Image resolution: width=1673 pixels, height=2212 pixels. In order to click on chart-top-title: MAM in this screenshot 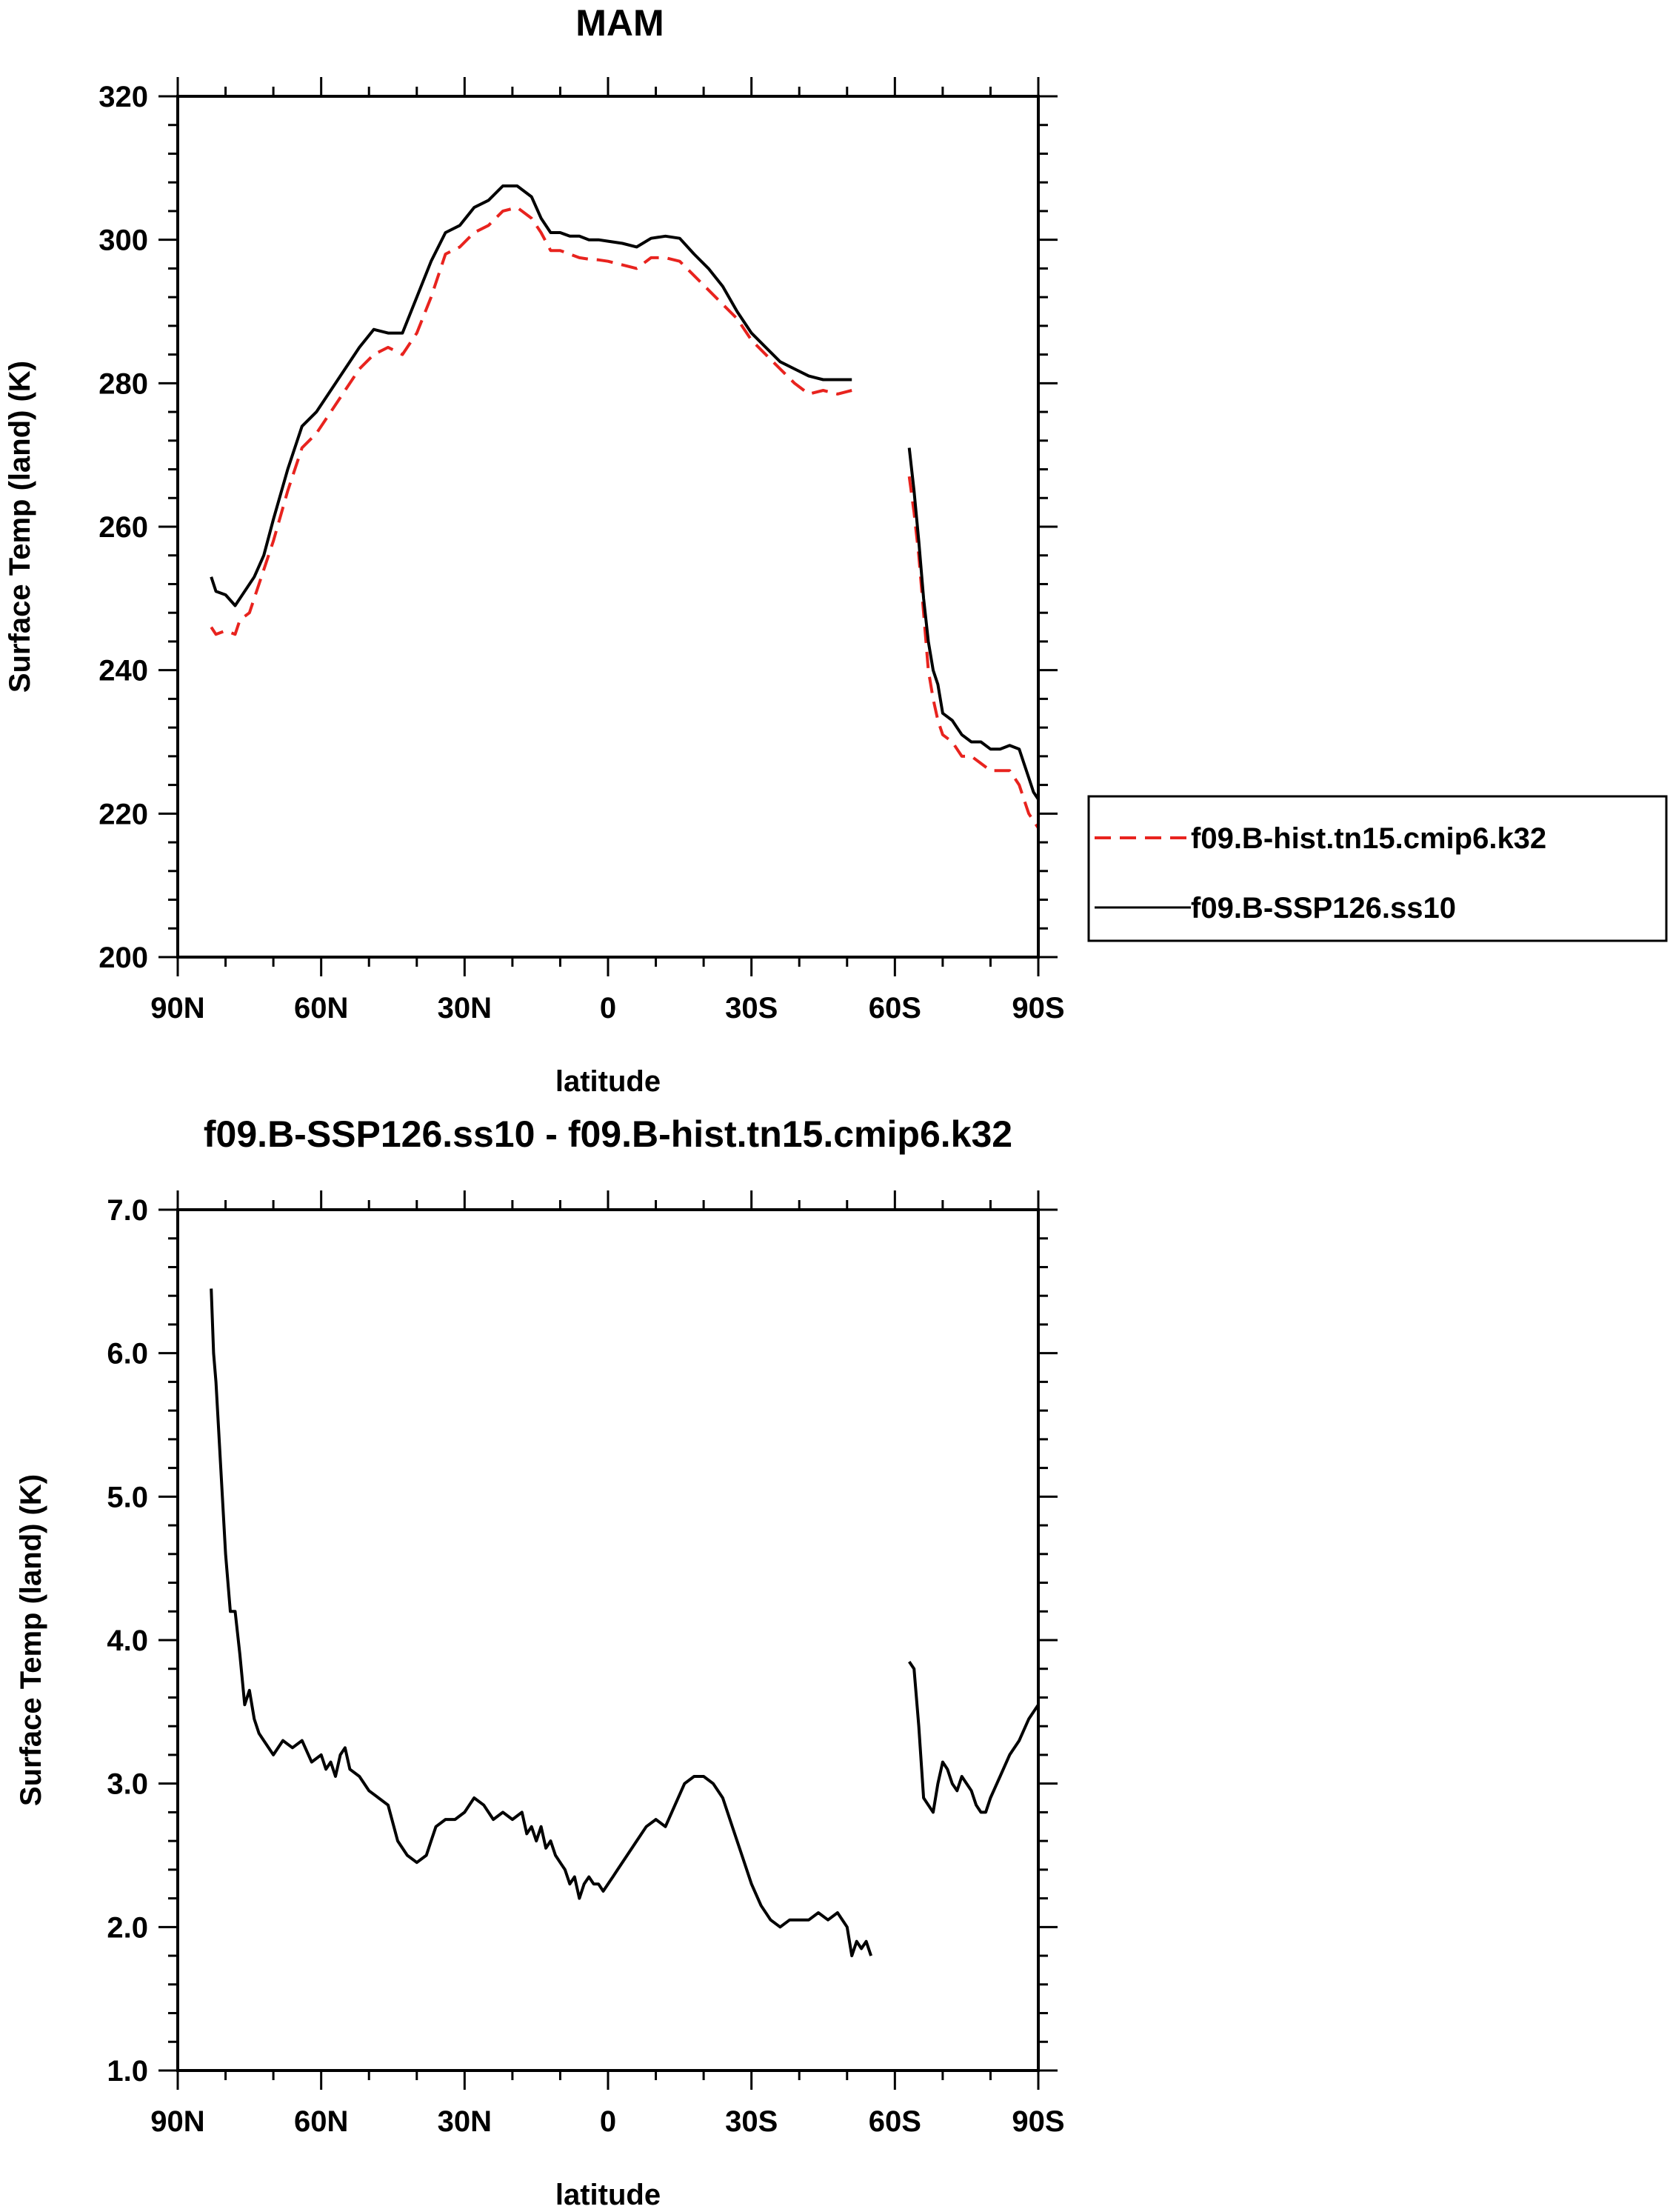, I will do `click(619, 23)`.